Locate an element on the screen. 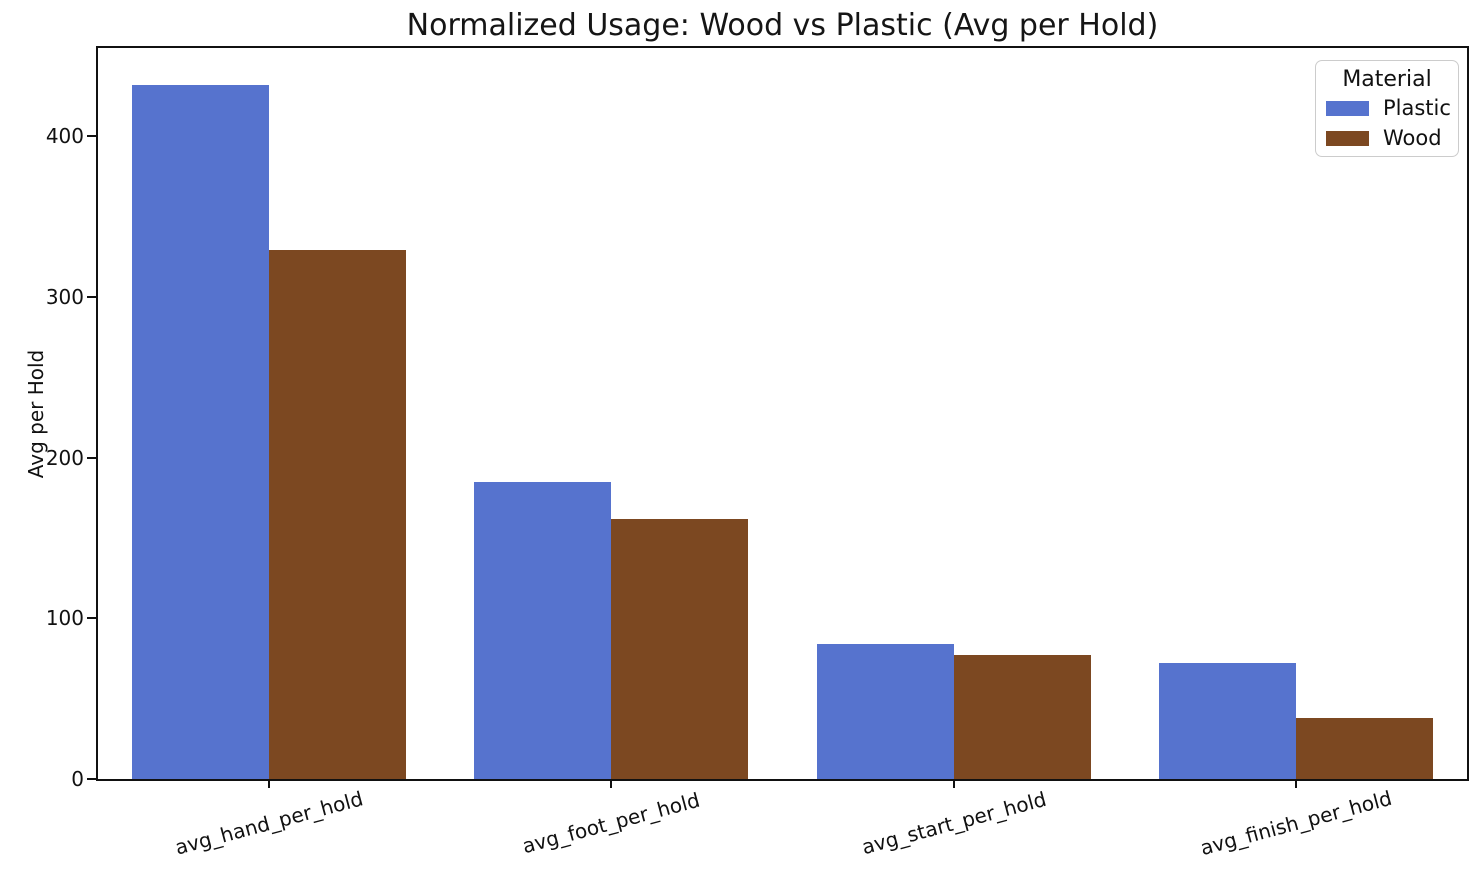  x-tick-label-avg_hand_per_hold: avg_hand_per_hold is located at coordinates (269, 823).